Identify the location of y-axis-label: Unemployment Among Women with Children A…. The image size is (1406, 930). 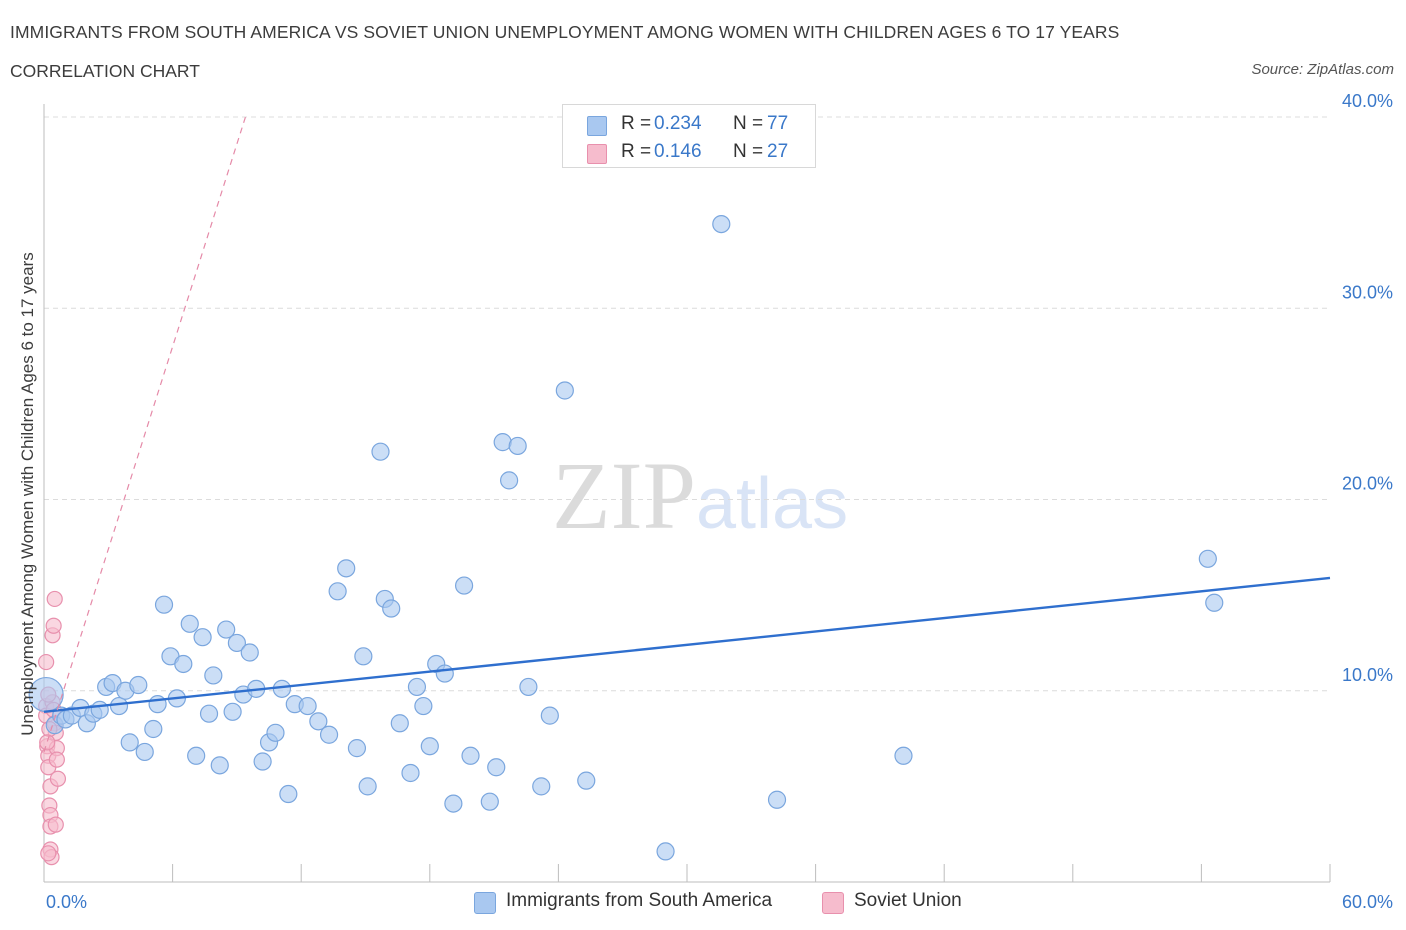
(27, 494).